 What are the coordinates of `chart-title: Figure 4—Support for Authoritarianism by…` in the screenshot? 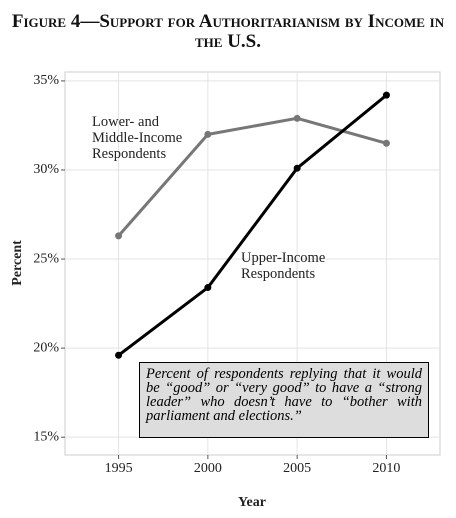 It's located at (228, 32).